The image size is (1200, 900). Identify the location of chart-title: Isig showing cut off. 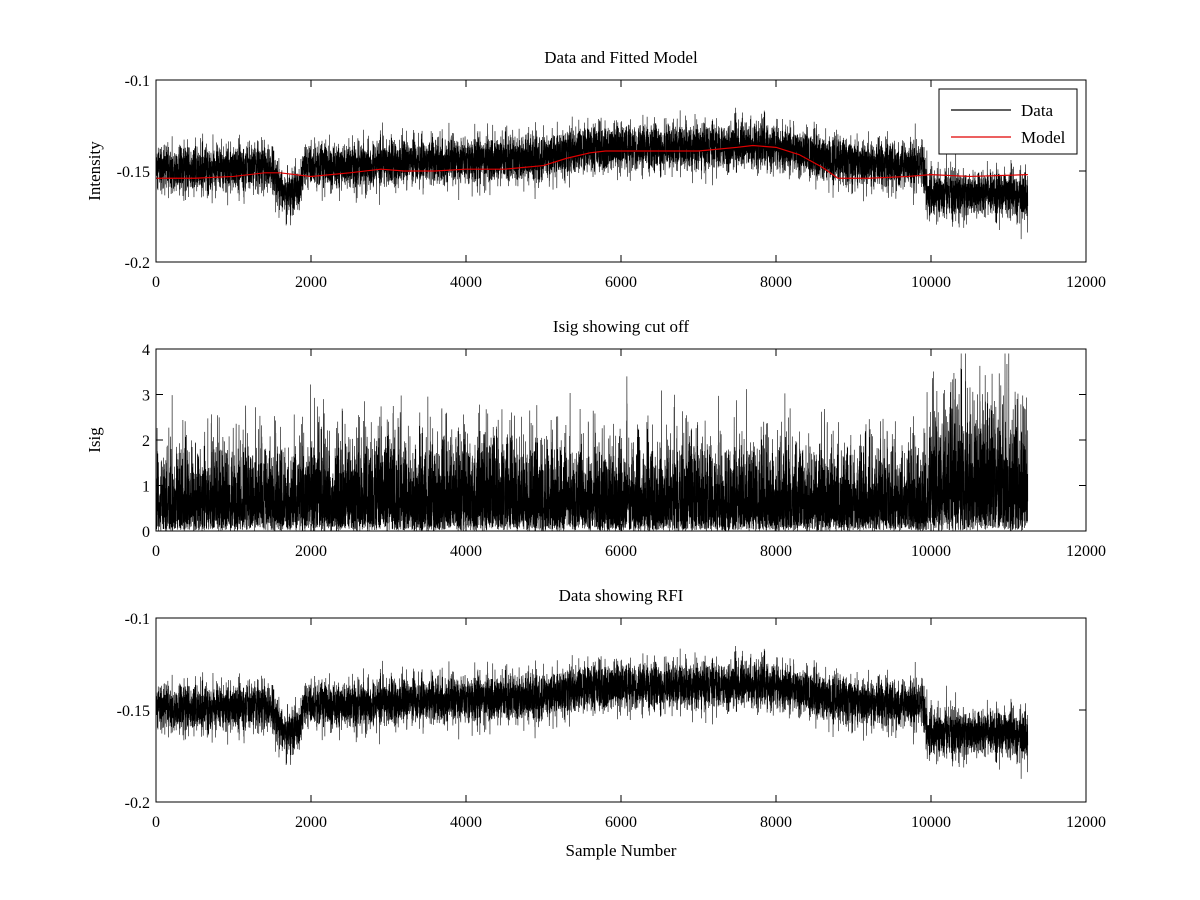
(621, 326).